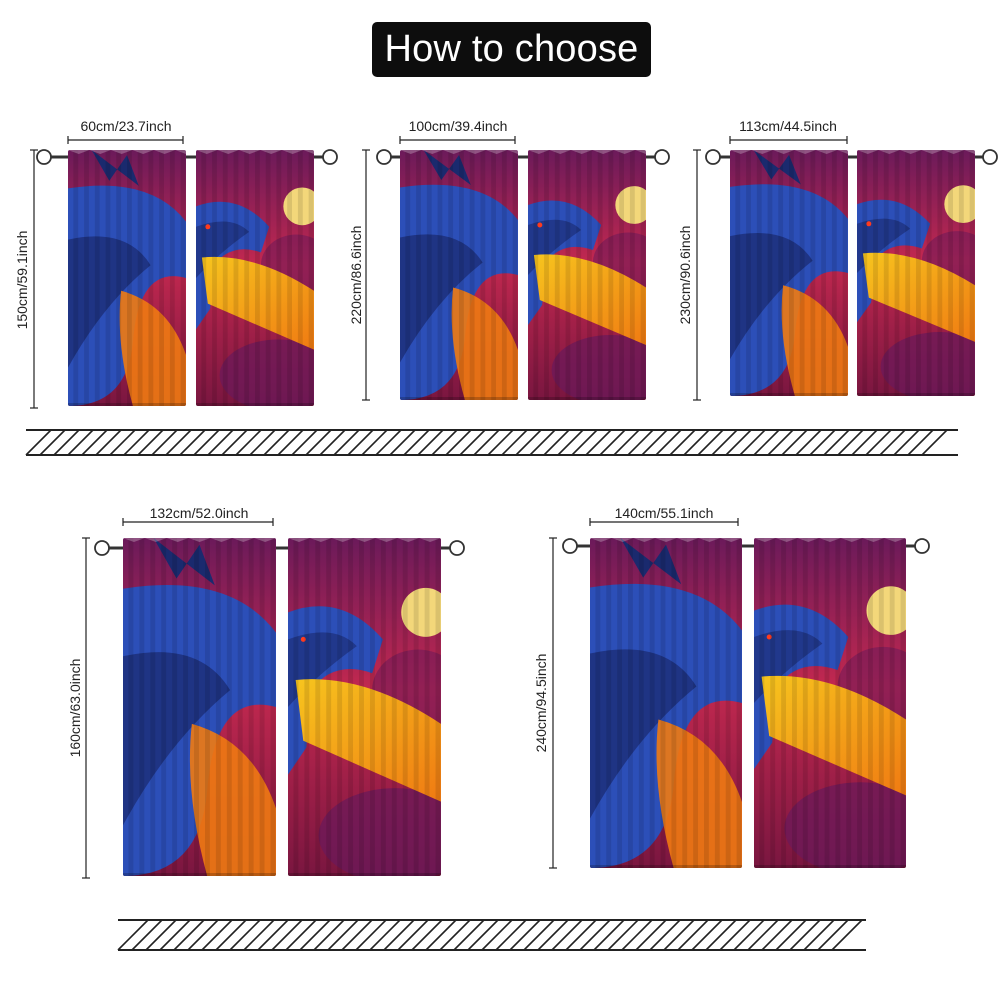 The image size is (1000, 1000). What do you see at coordinates (662, 157) in the screenshot?
I see `rod-finial-right` at bounding box center [662, 157].